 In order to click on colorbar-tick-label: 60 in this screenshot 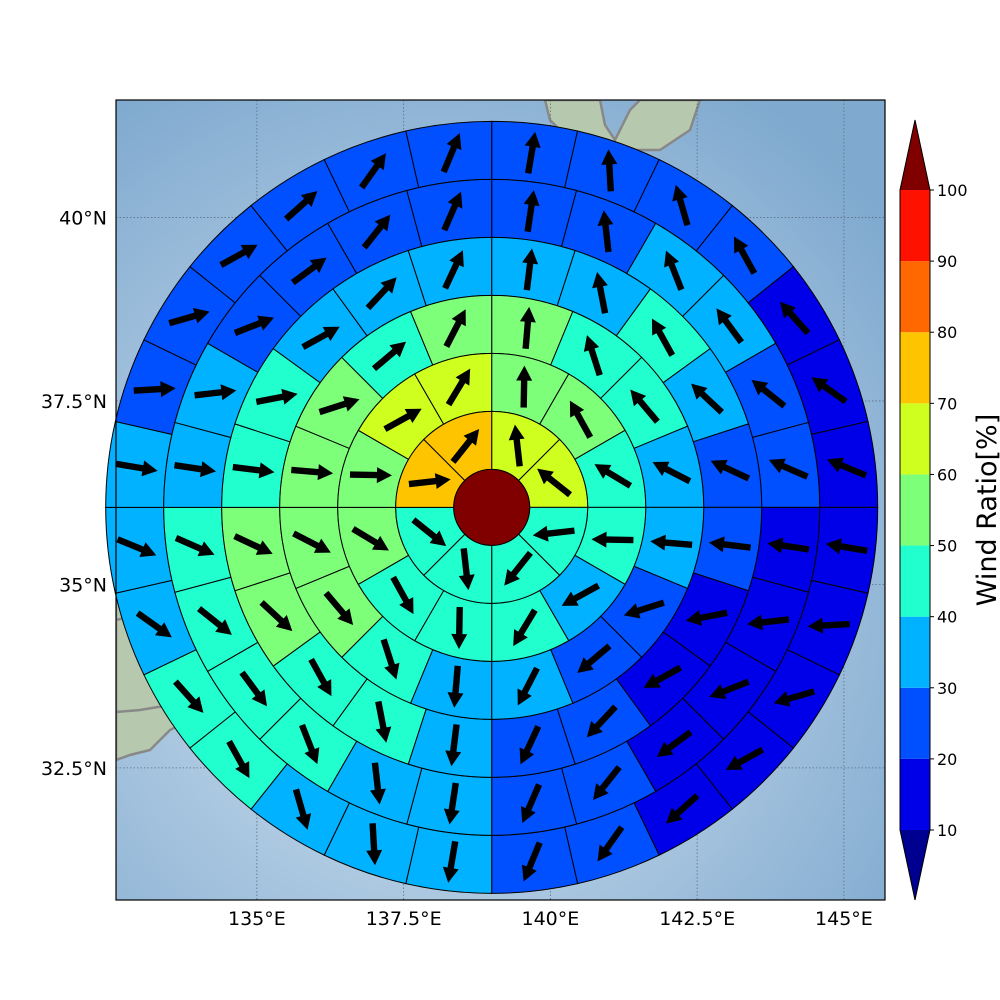, I will do `click(947, 474)`.